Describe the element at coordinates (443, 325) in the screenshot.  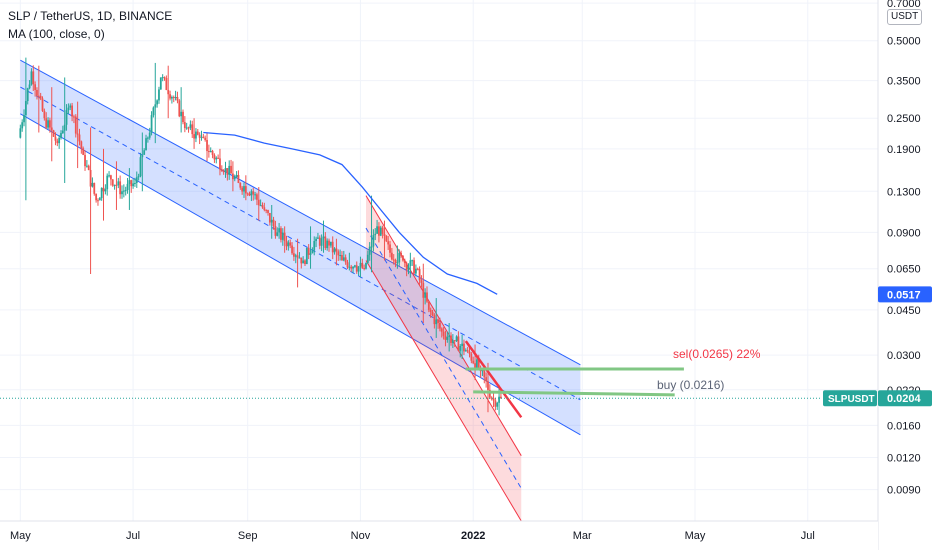
I see `red-channel-upper` at that location.